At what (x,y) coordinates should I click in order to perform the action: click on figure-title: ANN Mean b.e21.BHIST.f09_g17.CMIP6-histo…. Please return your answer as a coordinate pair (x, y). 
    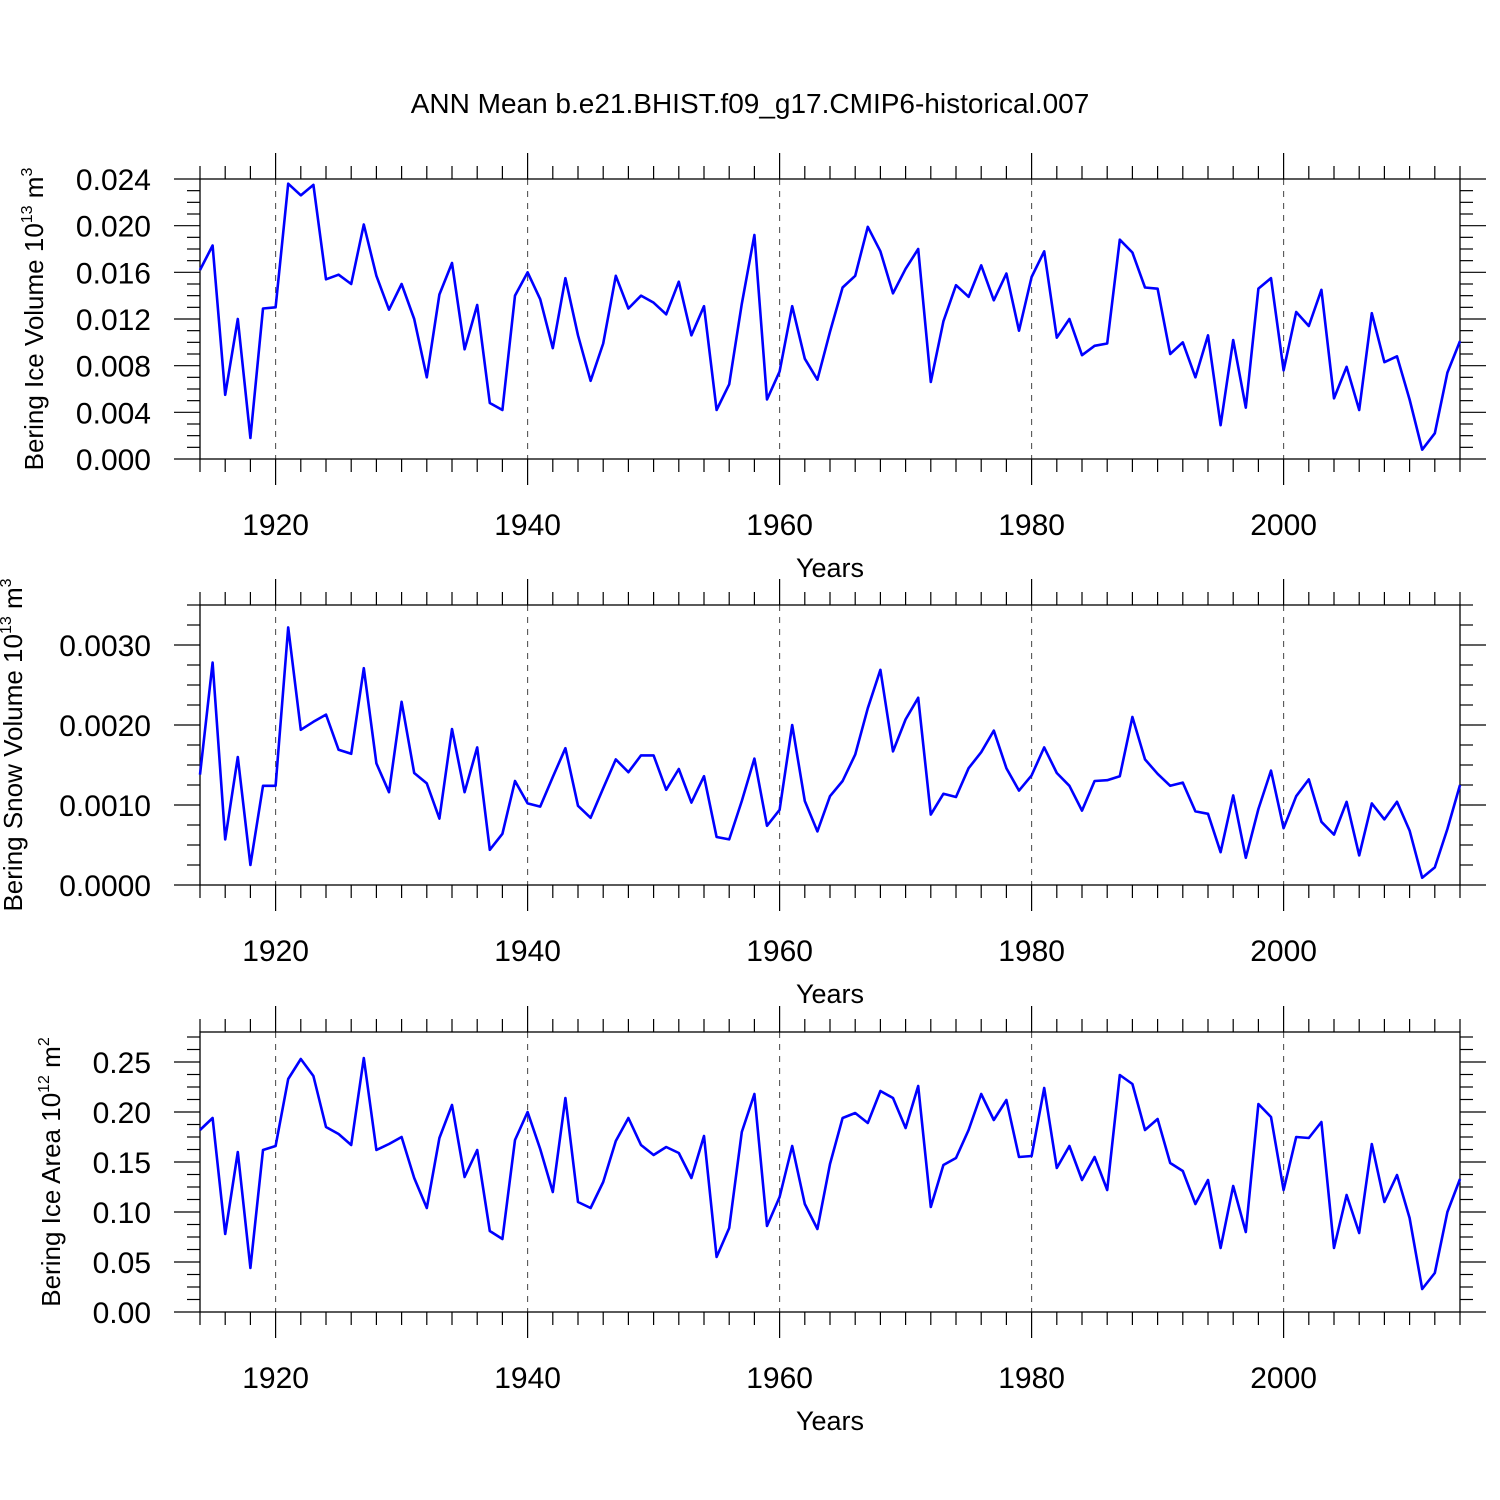
    Looking at the image, I should click on (750, 103).